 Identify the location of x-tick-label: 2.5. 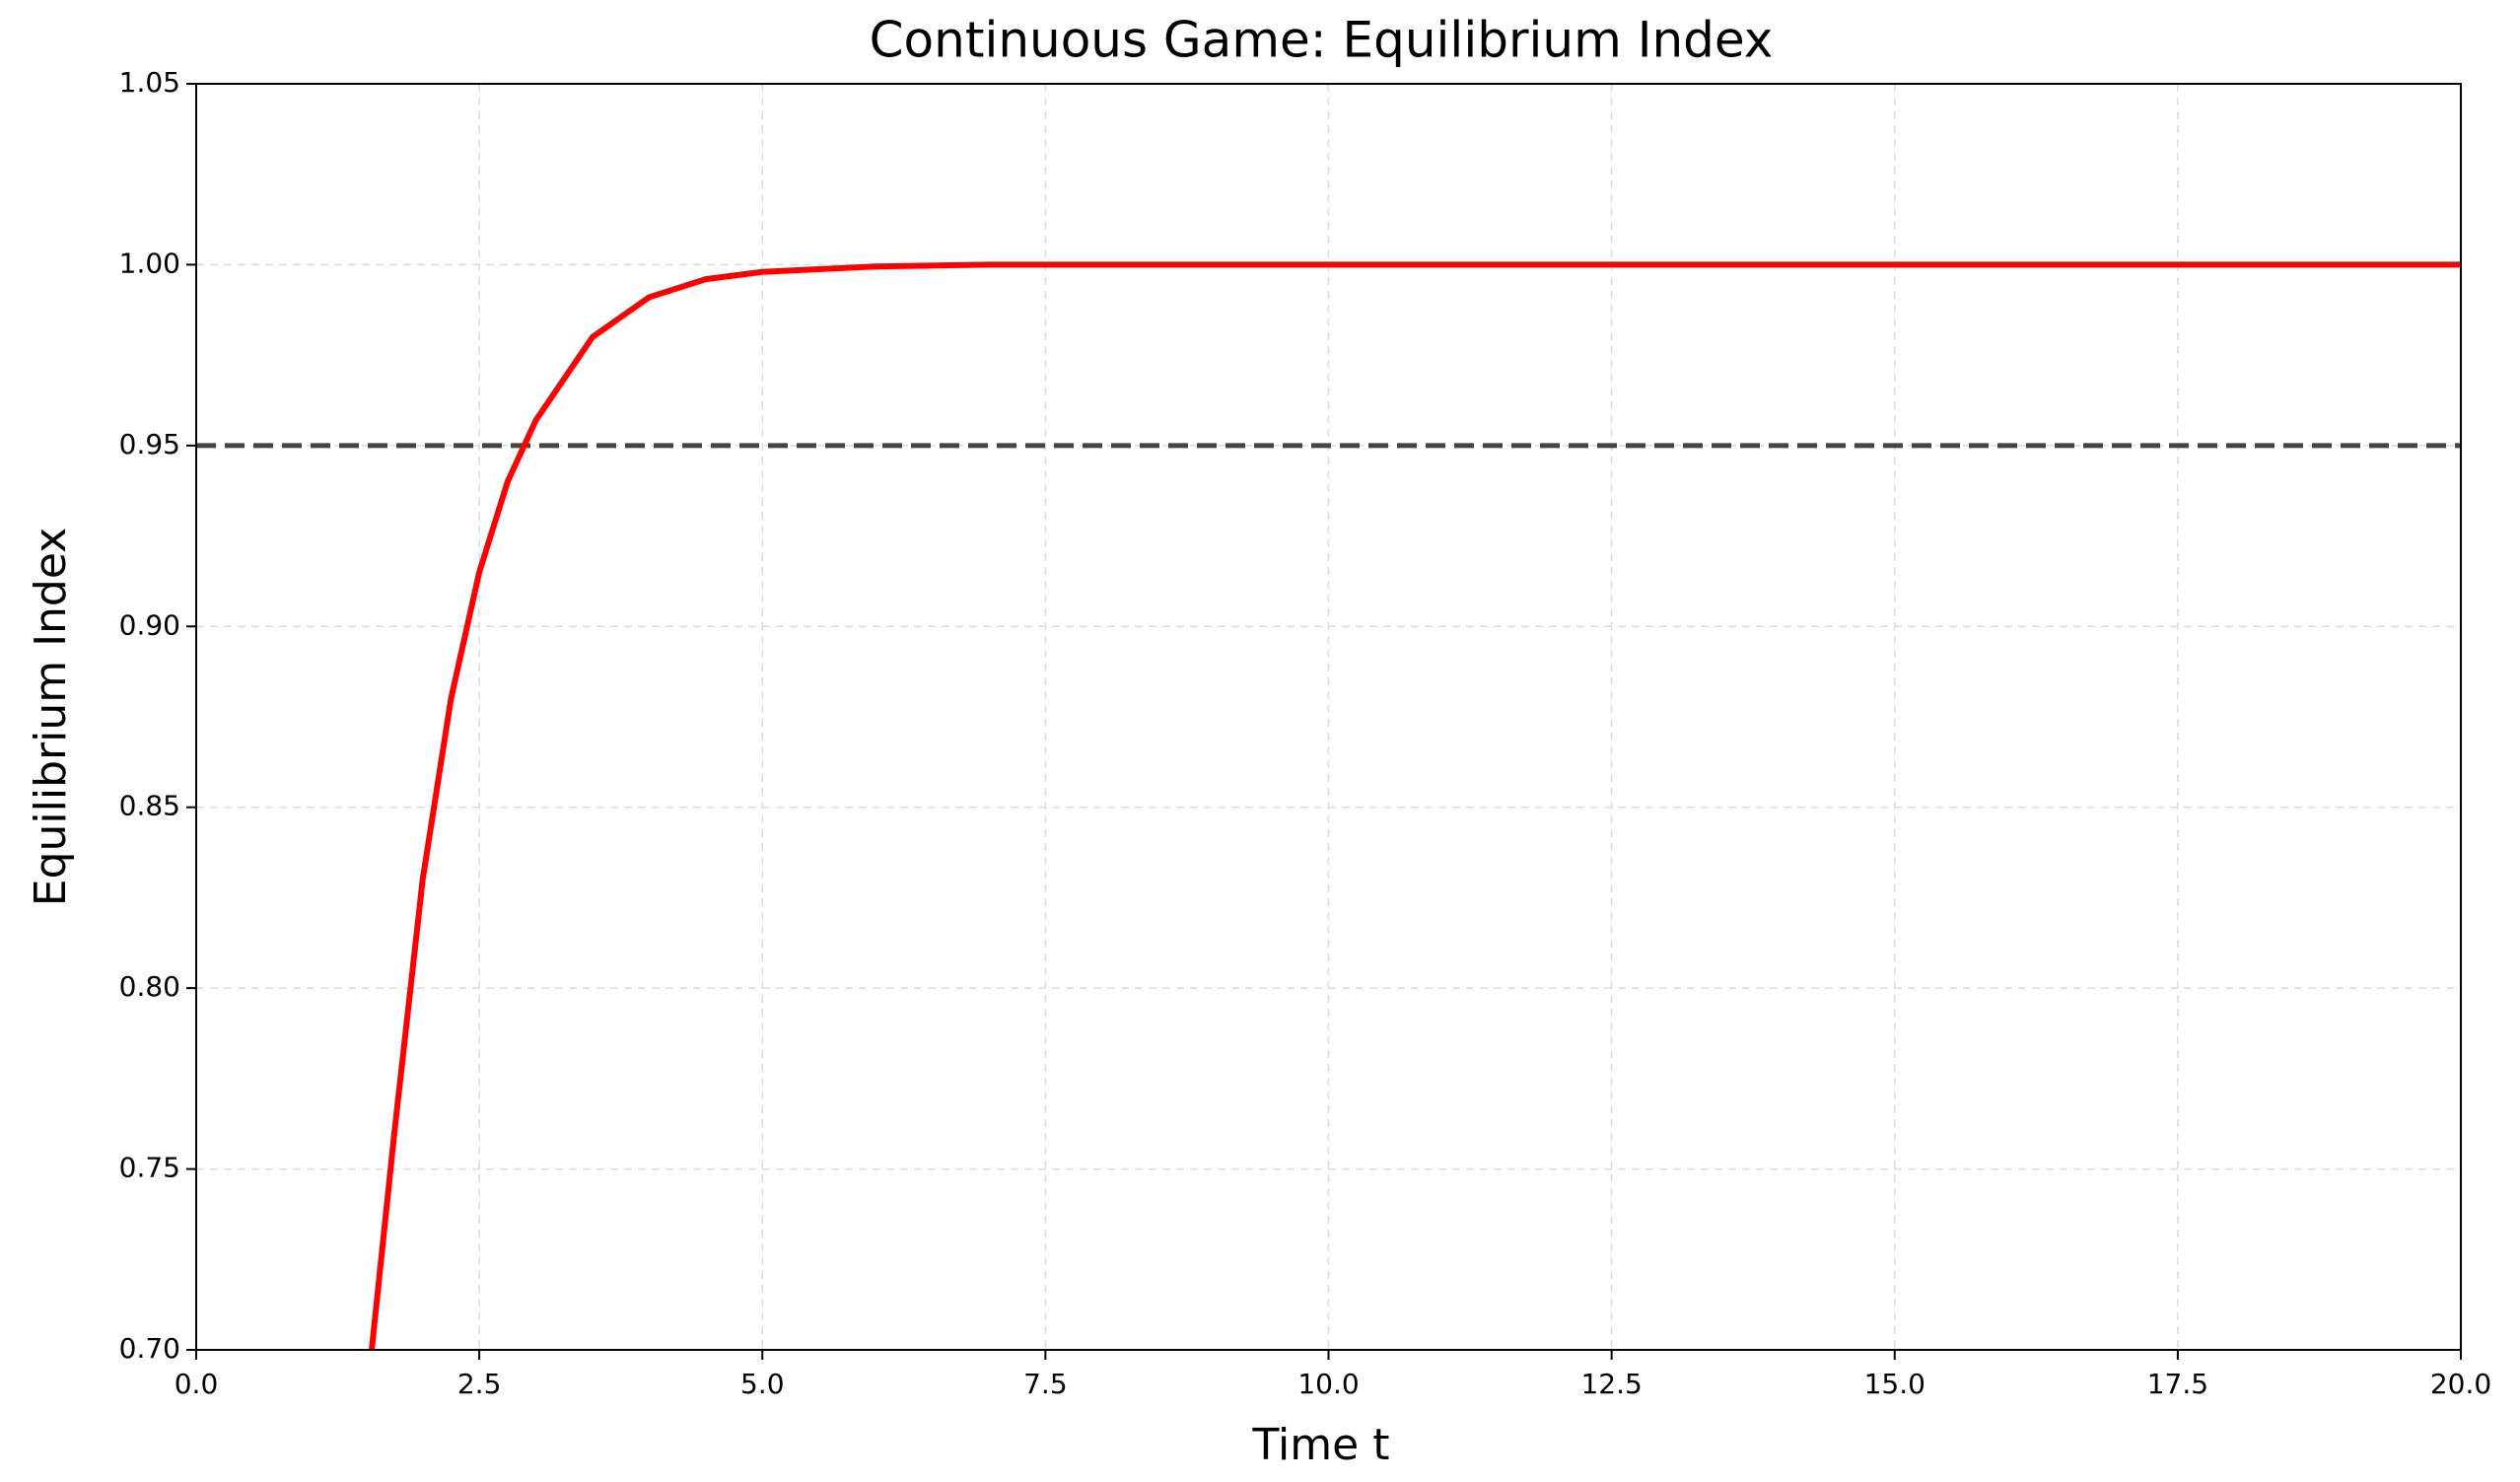
(479, 1384).